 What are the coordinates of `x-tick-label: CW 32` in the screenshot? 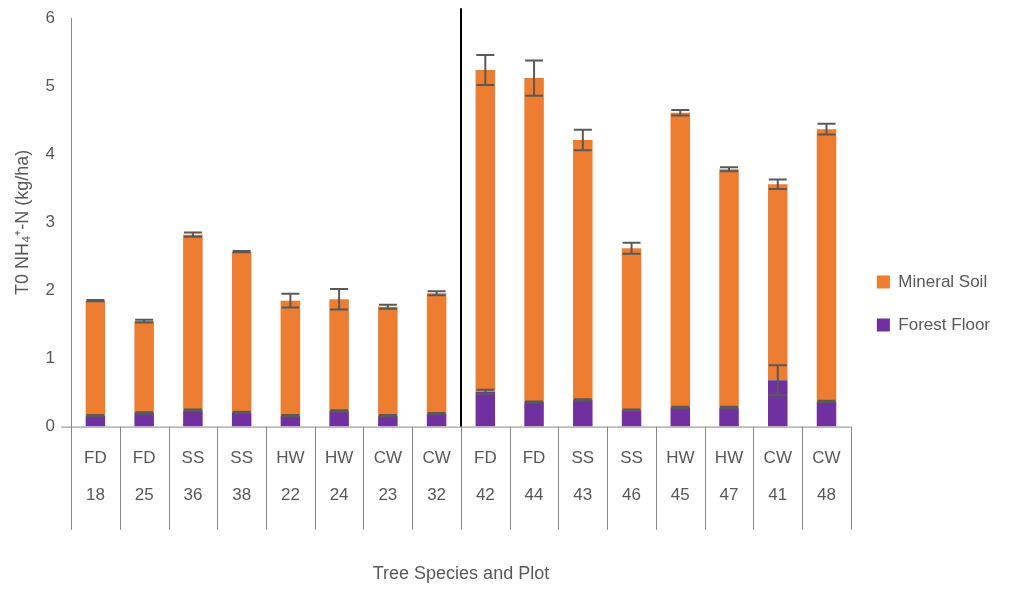 It's located at (436, 476).